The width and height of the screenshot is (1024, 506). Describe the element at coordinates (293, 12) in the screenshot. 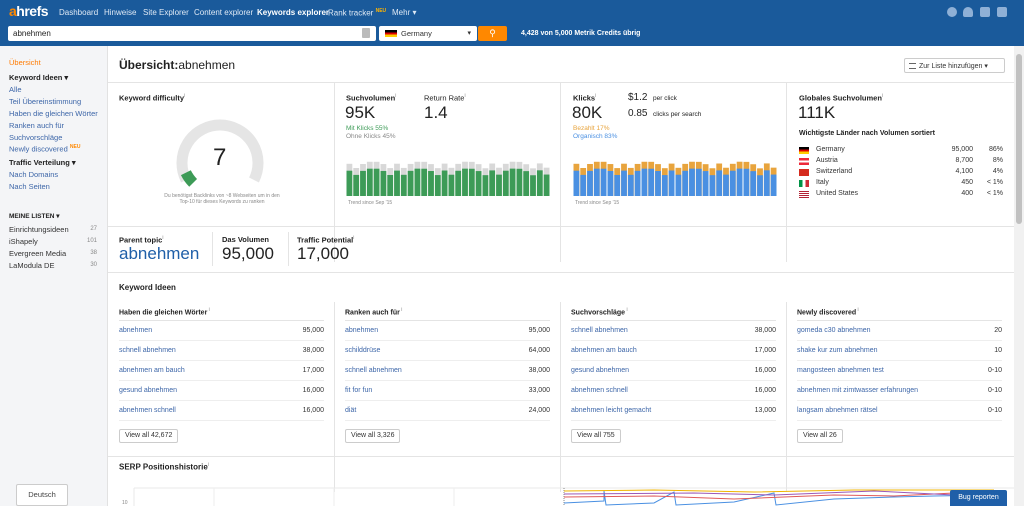

I see `nav-keywords-explorer: Keywords explorer` at that location.